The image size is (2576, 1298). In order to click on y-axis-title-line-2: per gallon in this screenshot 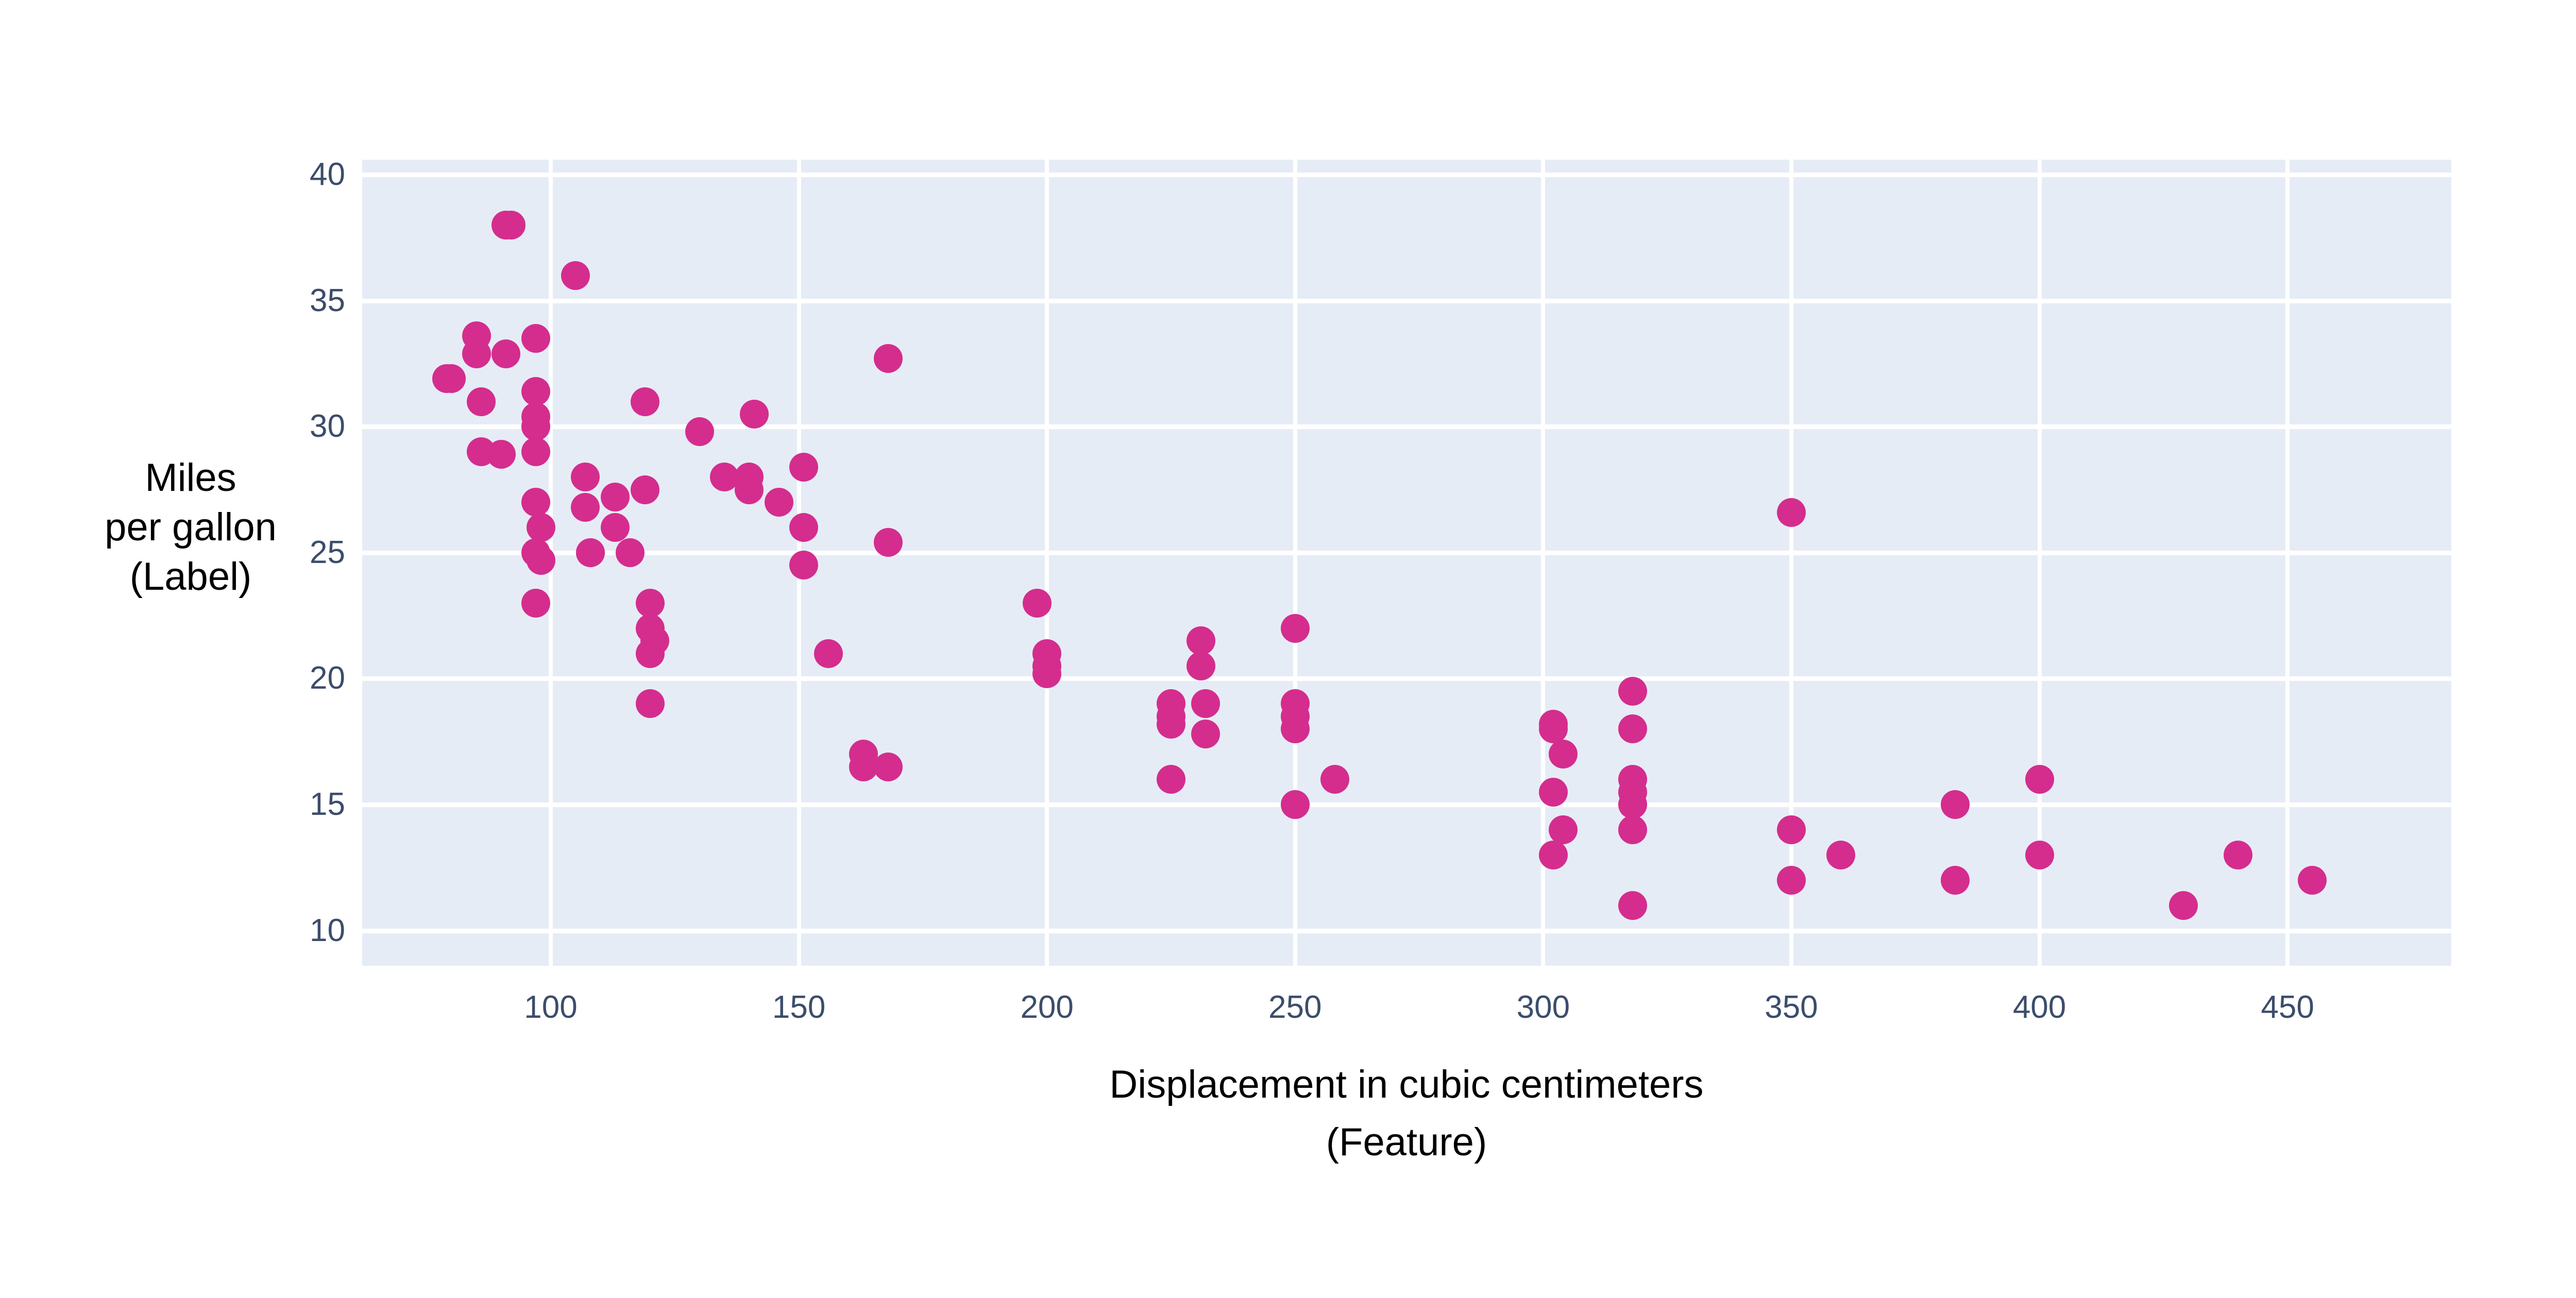, I will do `click(191, 527)`.